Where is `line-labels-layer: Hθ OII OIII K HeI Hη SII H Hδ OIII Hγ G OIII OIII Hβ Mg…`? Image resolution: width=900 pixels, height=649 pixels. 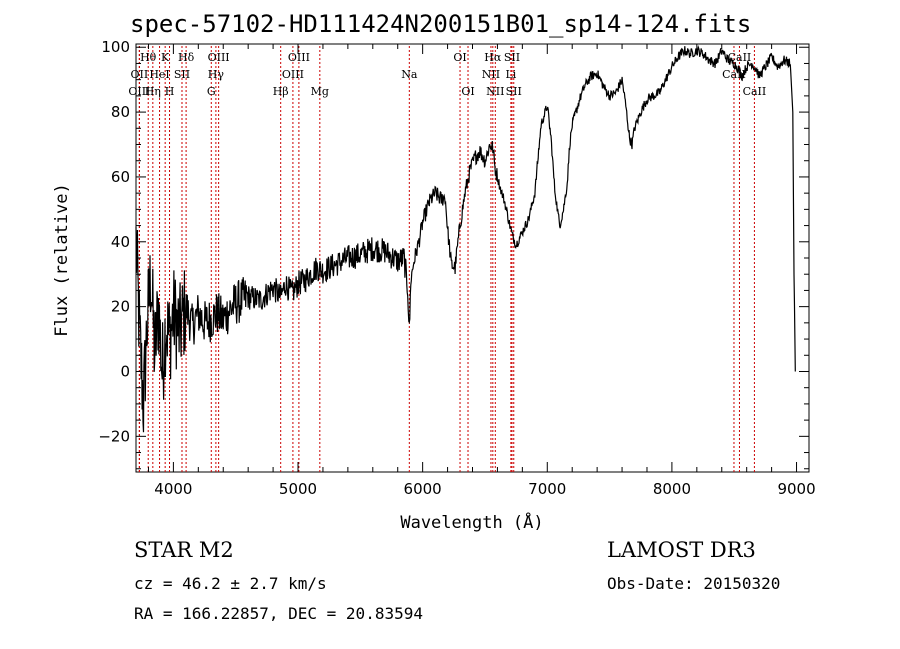
line-labels-layer: Hθ OII OIII K HeI Hη SII H Hδ OIII Hγ G OIII OIII Hβ Mg… is located at coordinates (447, 74).